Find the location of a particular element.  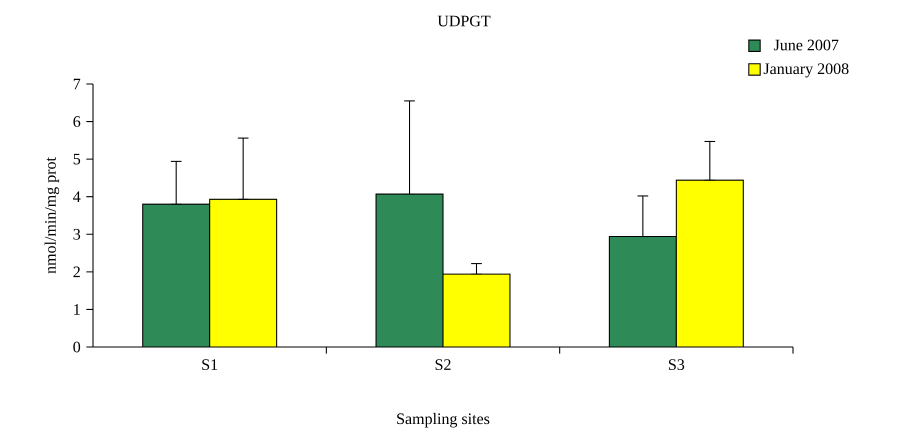

y-tick-label: 6 is located at coordinates (76, 121).